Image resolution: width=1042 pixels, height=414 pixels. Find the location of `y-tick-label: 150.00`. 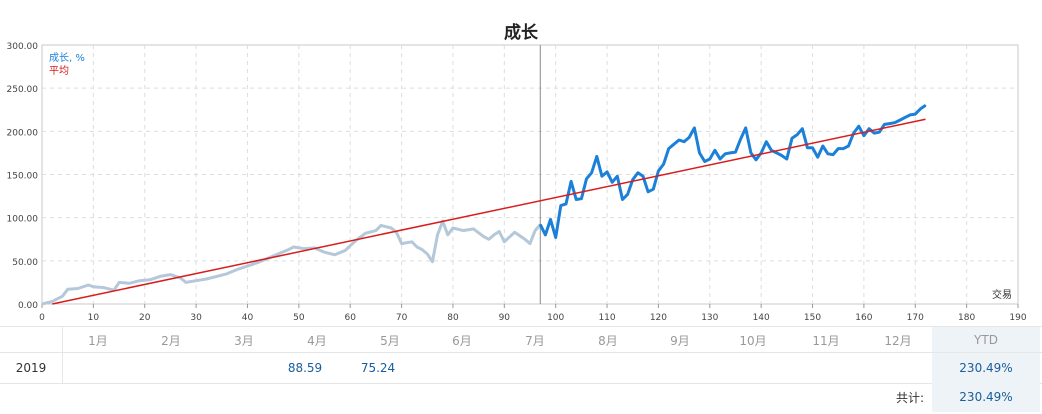

y-tick-label: 150.00 is located at coordinates (23, 177).